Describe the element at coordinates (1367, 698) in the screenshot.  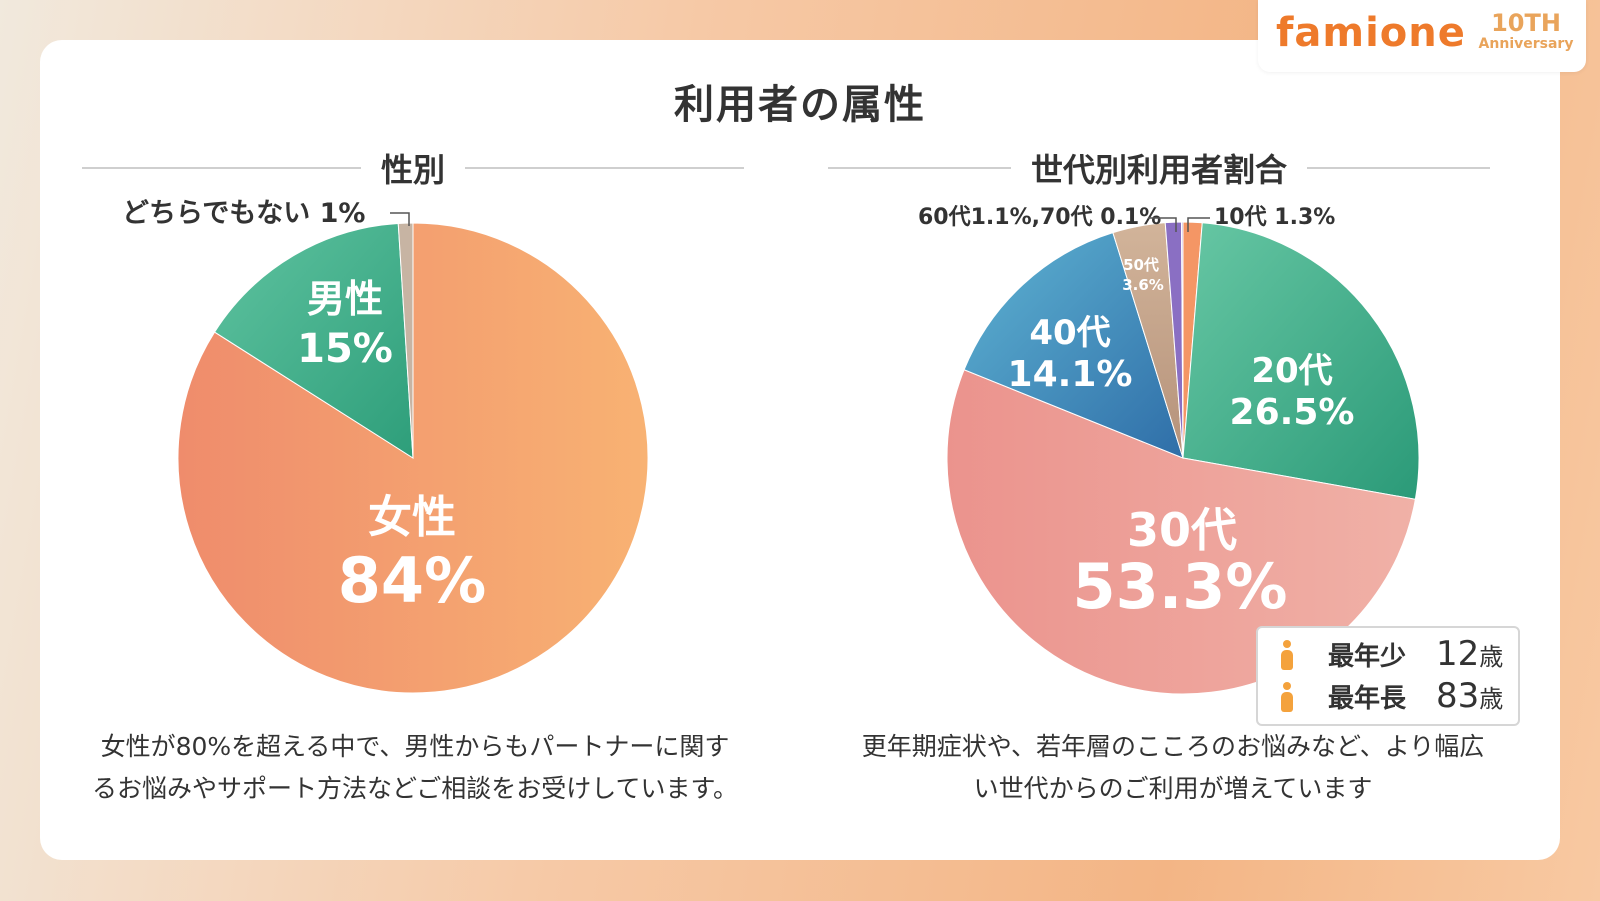
I see `oldest-label: 最年長` at that location.